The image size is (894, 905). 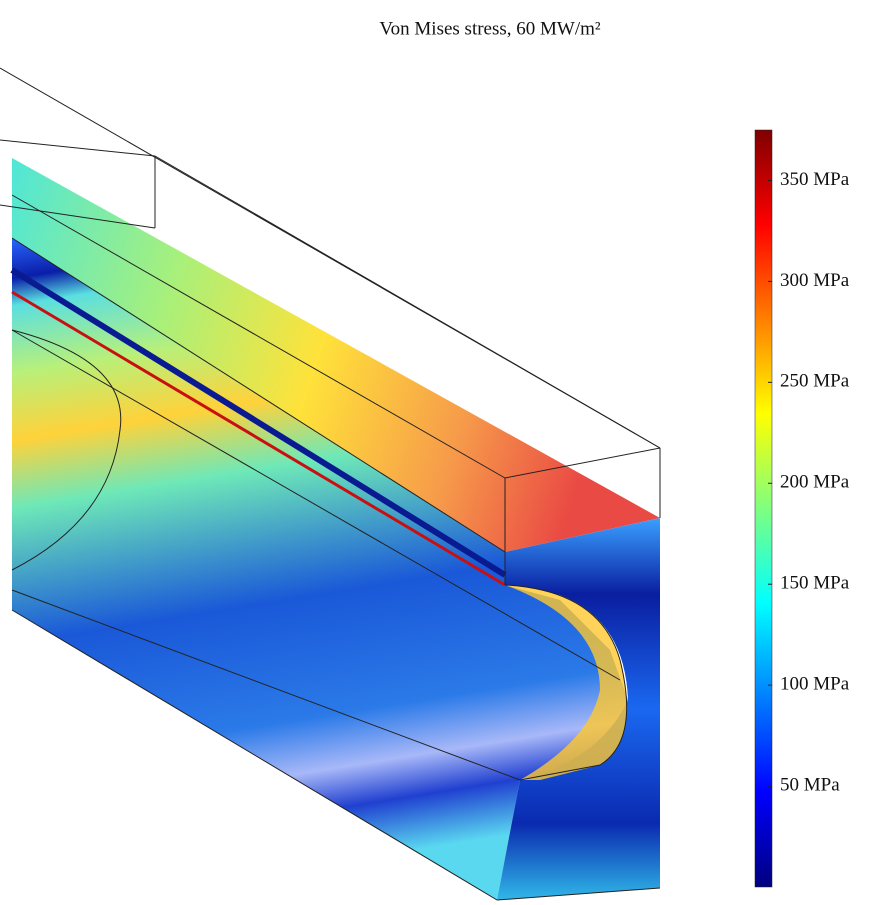 What do you see at coordinates (815, 179) in the screenshot?
I see `colorbar-tick-label: 350 MPa` at bounding box center [815, 179].